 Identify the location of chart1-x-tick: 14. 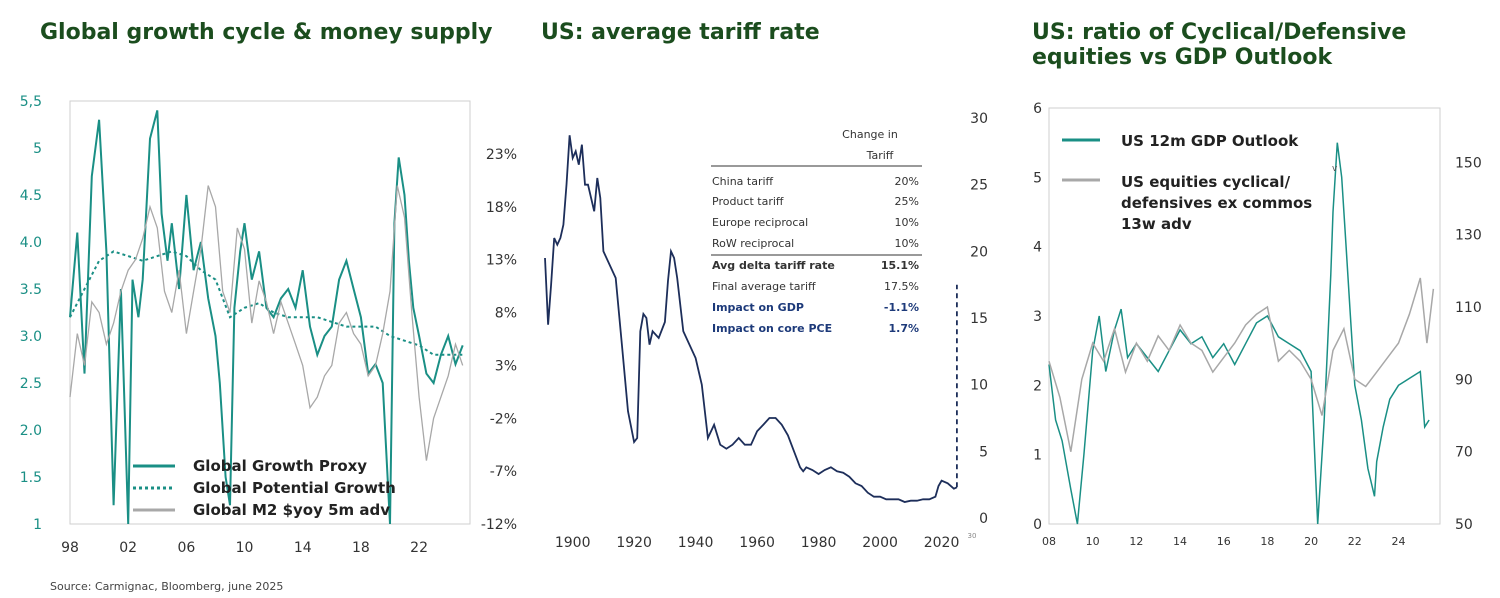
(303, 548).